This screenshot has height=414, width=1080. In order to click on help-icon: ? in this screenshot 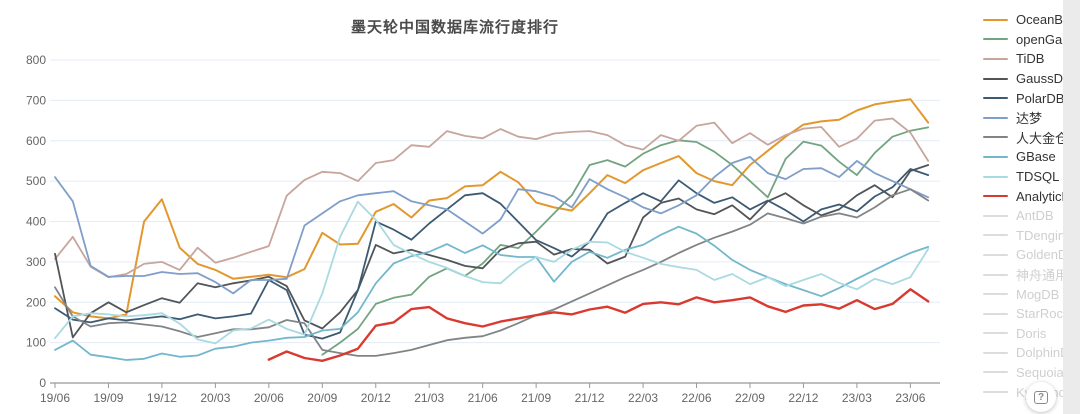, I will do `click(1041, 397)`.